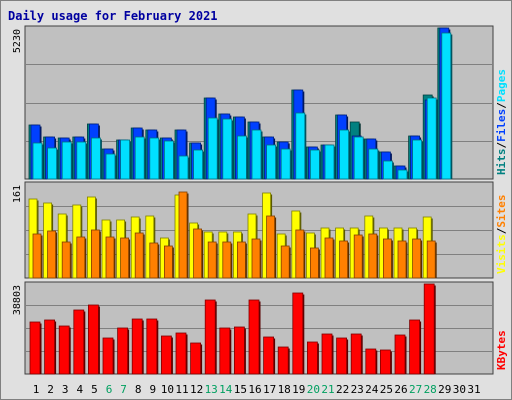  Describe the element at coordinates (17, 41) in the screenshot. I see `ymax-label-hits-files: 5230` at that location.